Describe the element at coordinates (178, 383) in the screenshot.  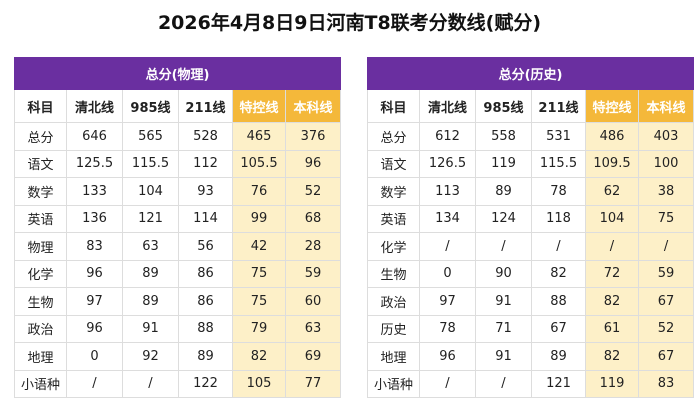
I see `data-row: 小语种 //122 105 77` at that location.